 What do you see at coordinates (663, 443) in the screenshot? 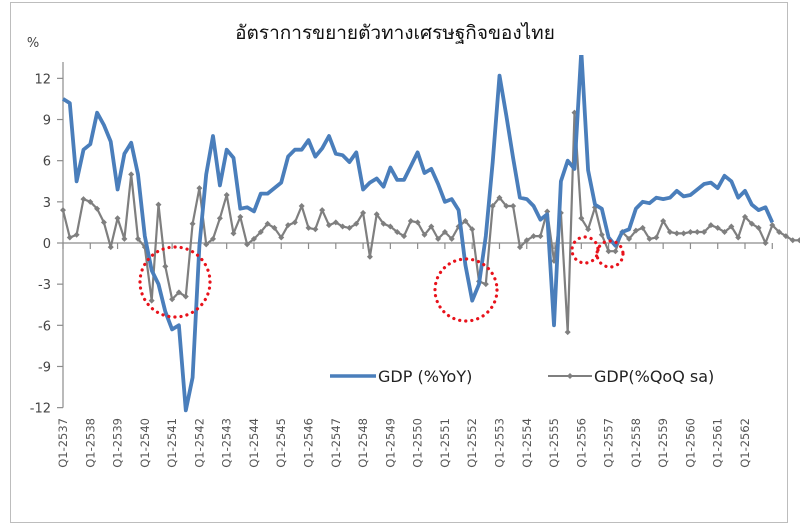
I see `x-tick-label: Q1-2559` at bounding box center [663, 443].